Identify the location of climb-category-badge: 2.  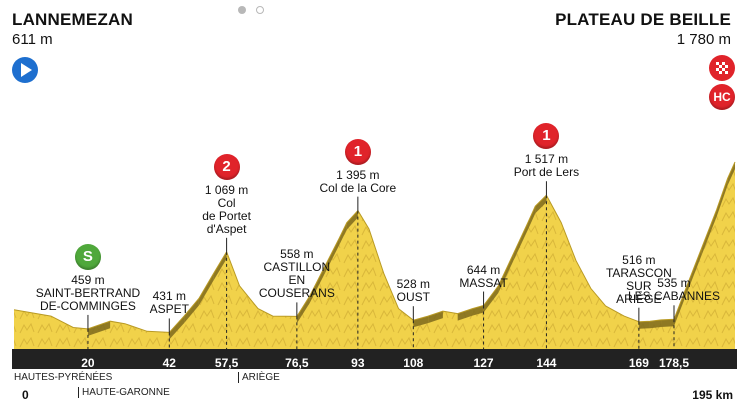
(226, 166).